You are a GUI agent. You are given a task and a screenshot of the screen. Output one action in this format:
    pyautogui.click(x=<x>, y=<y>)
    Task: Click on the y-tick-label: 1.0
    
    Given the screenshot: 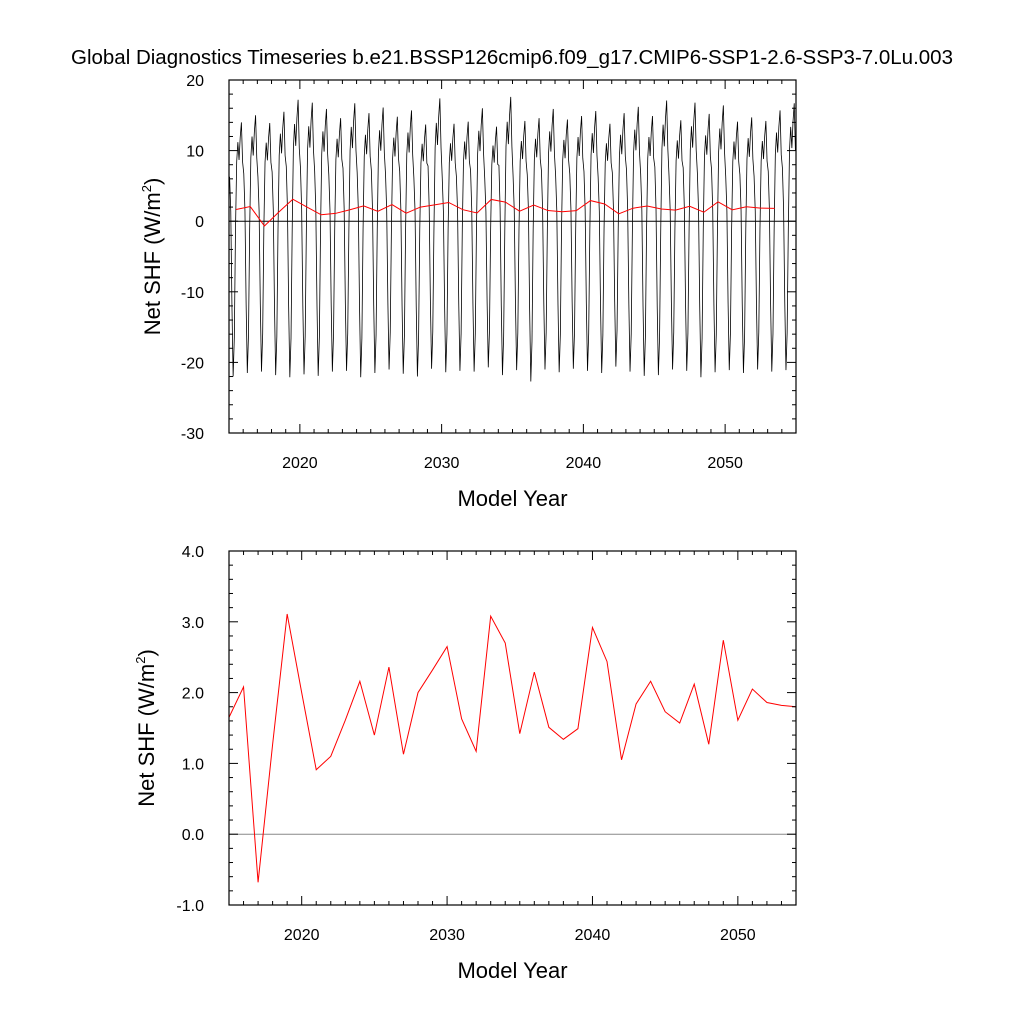 What is the action you would take?
    pyautogui.click(x=193, y=764)
    